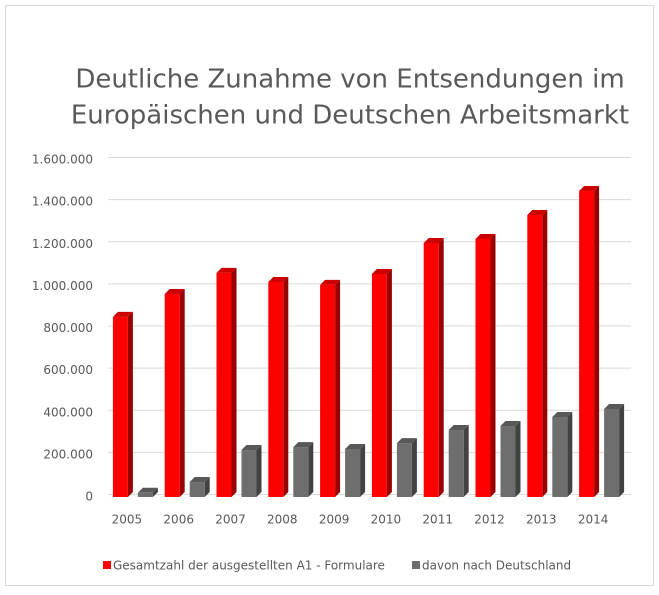  Describe the element at coordinates (437, 520) in the screenshot. I see `x-tick-label: 2011` at that location.